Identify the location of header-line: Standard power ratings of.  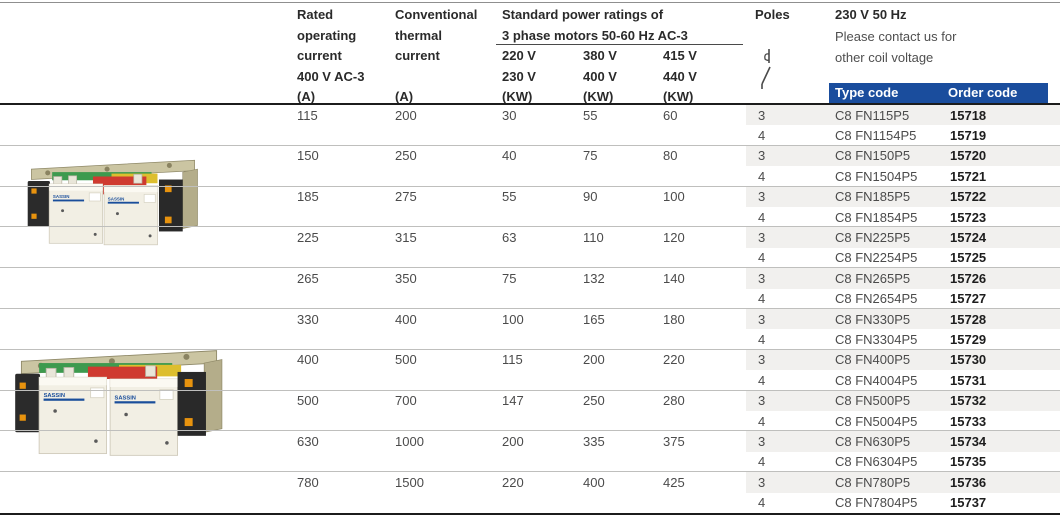
(583, 14).